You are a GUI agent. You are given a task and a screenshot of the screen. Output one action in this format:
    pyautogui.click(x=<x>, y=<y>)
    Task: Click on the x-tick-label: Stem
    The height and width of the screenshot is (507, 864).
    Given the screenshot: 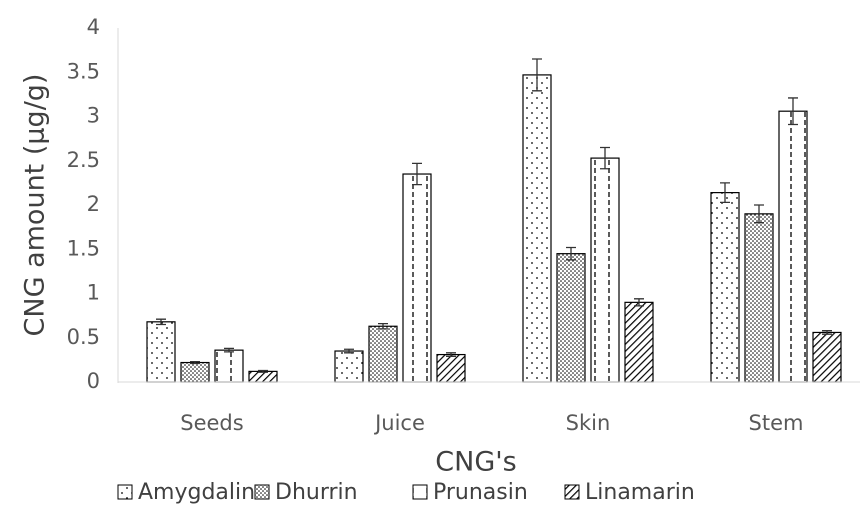 What is the action you would take?
    pyautogui.click(x=776, y=423)
    